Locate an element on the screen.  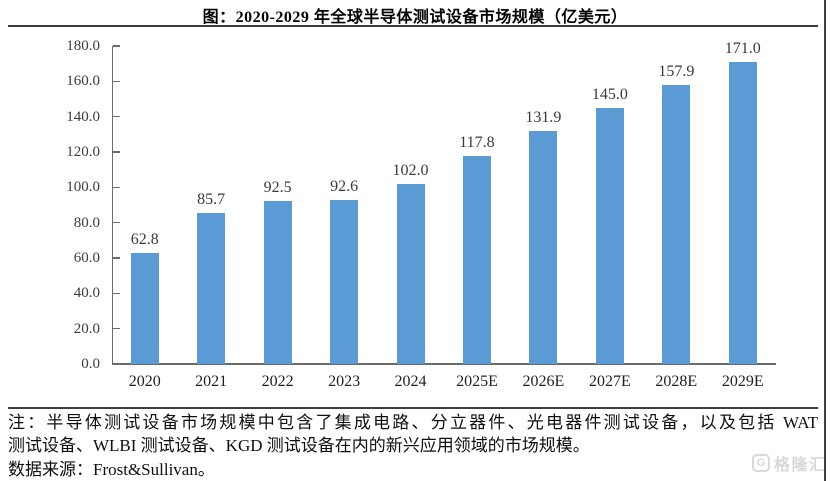
y-axis-tick-label: 100.0 is located at coordinates (83, 187).